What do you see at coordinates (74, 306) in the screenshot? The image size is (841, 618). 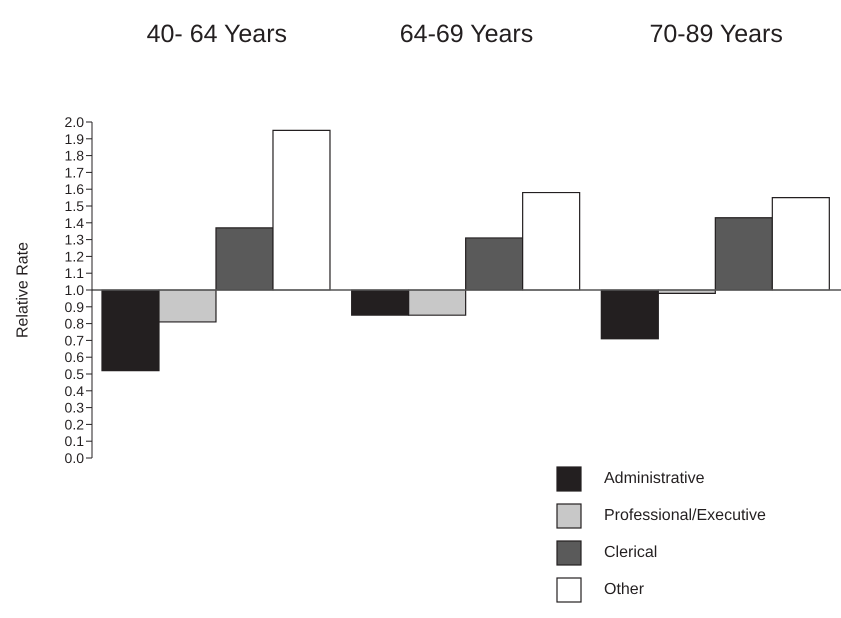 I see `y-tick-label: 0.9` at bounding box center [74, 306].